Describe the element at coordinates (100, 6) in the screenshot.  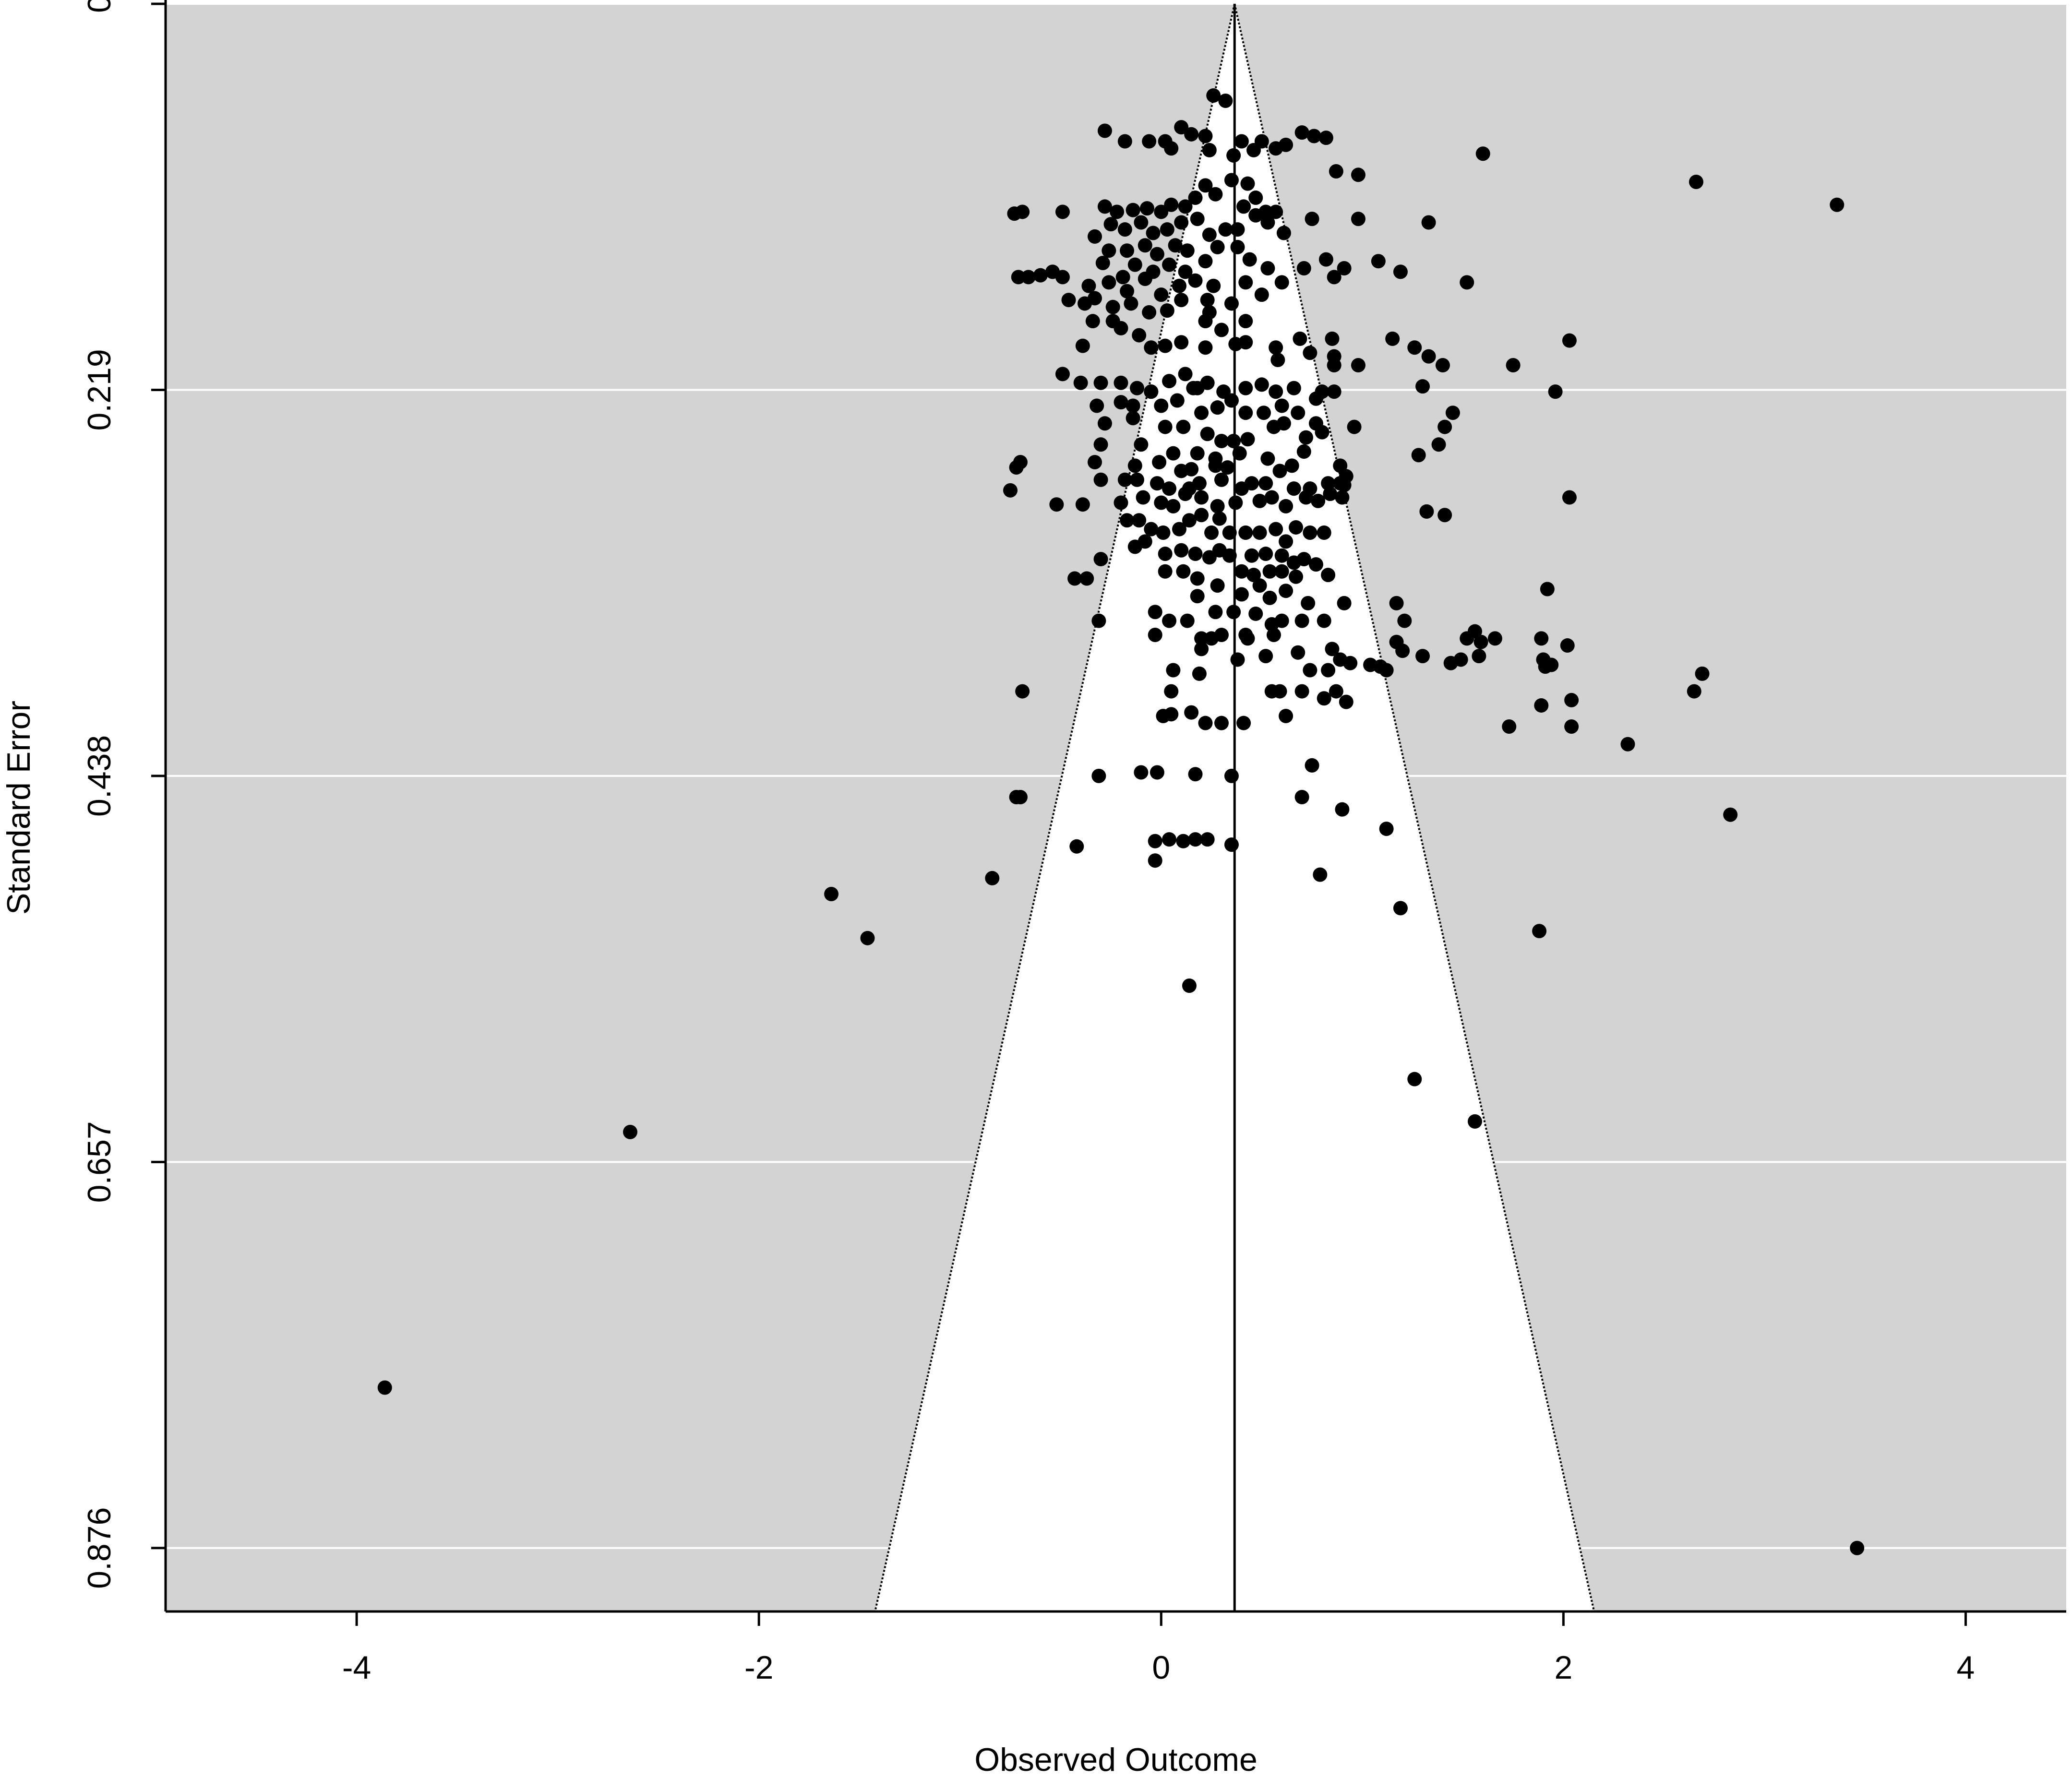
I see `y-tick-label-0: 0` at that location.